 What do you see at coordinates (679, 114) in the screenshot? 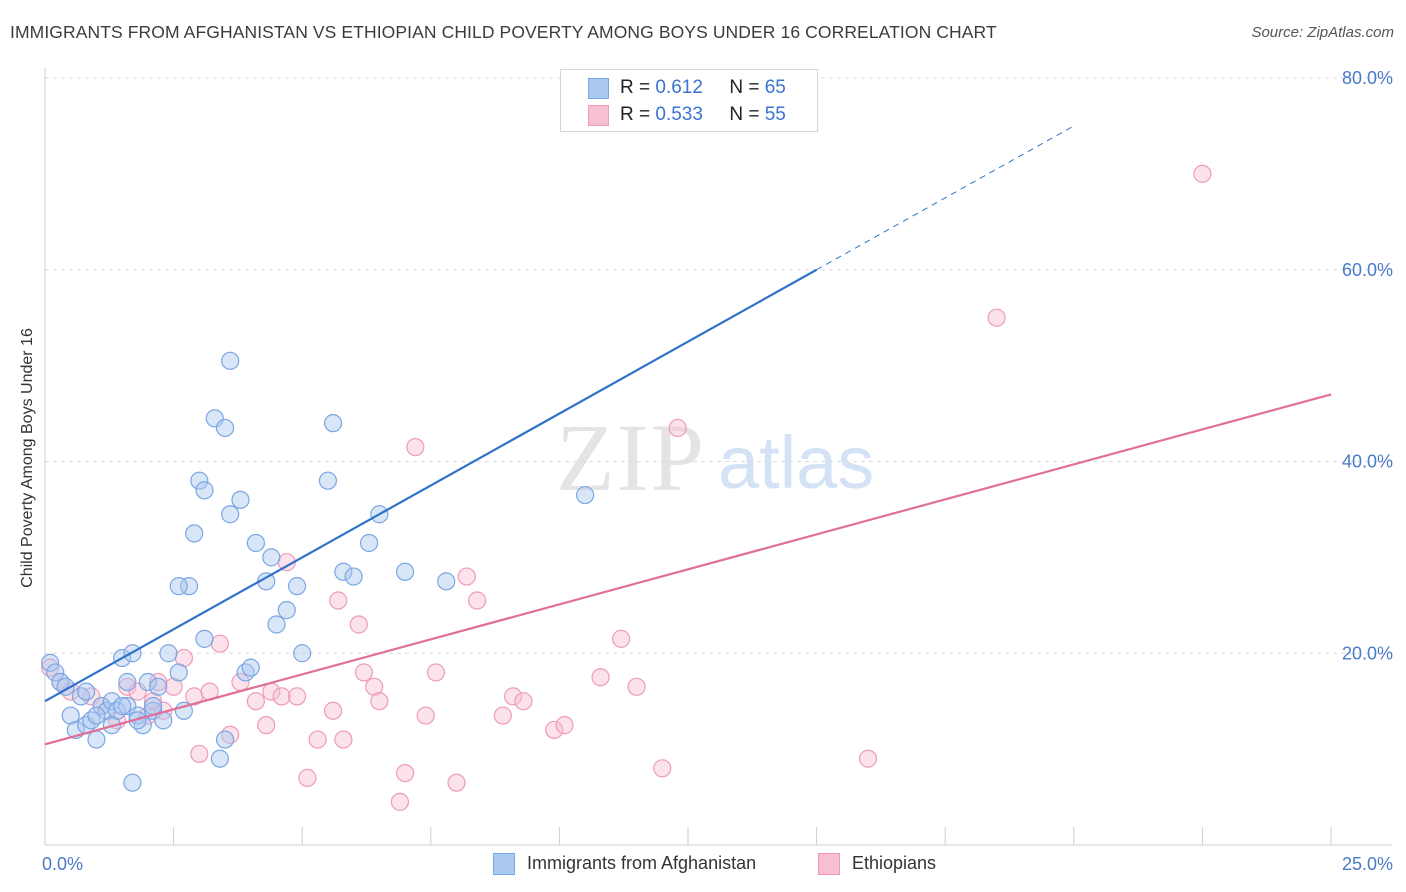
I see `legend-r-value-ethiopians: 0.533` at bounding box center [679, 114].